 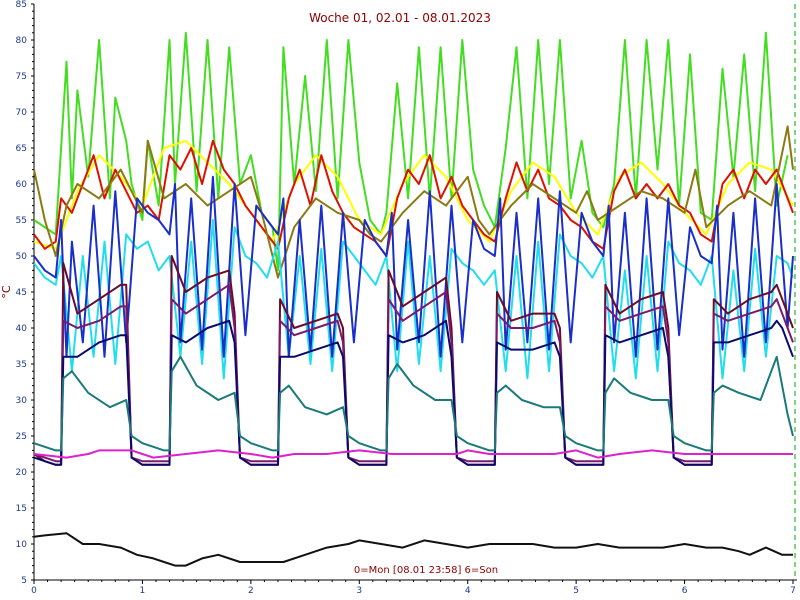 What do you see at coordinates (21, 365) in the screenshot?
I see `y-tick-label: 35` at bounding box center [21, 365].